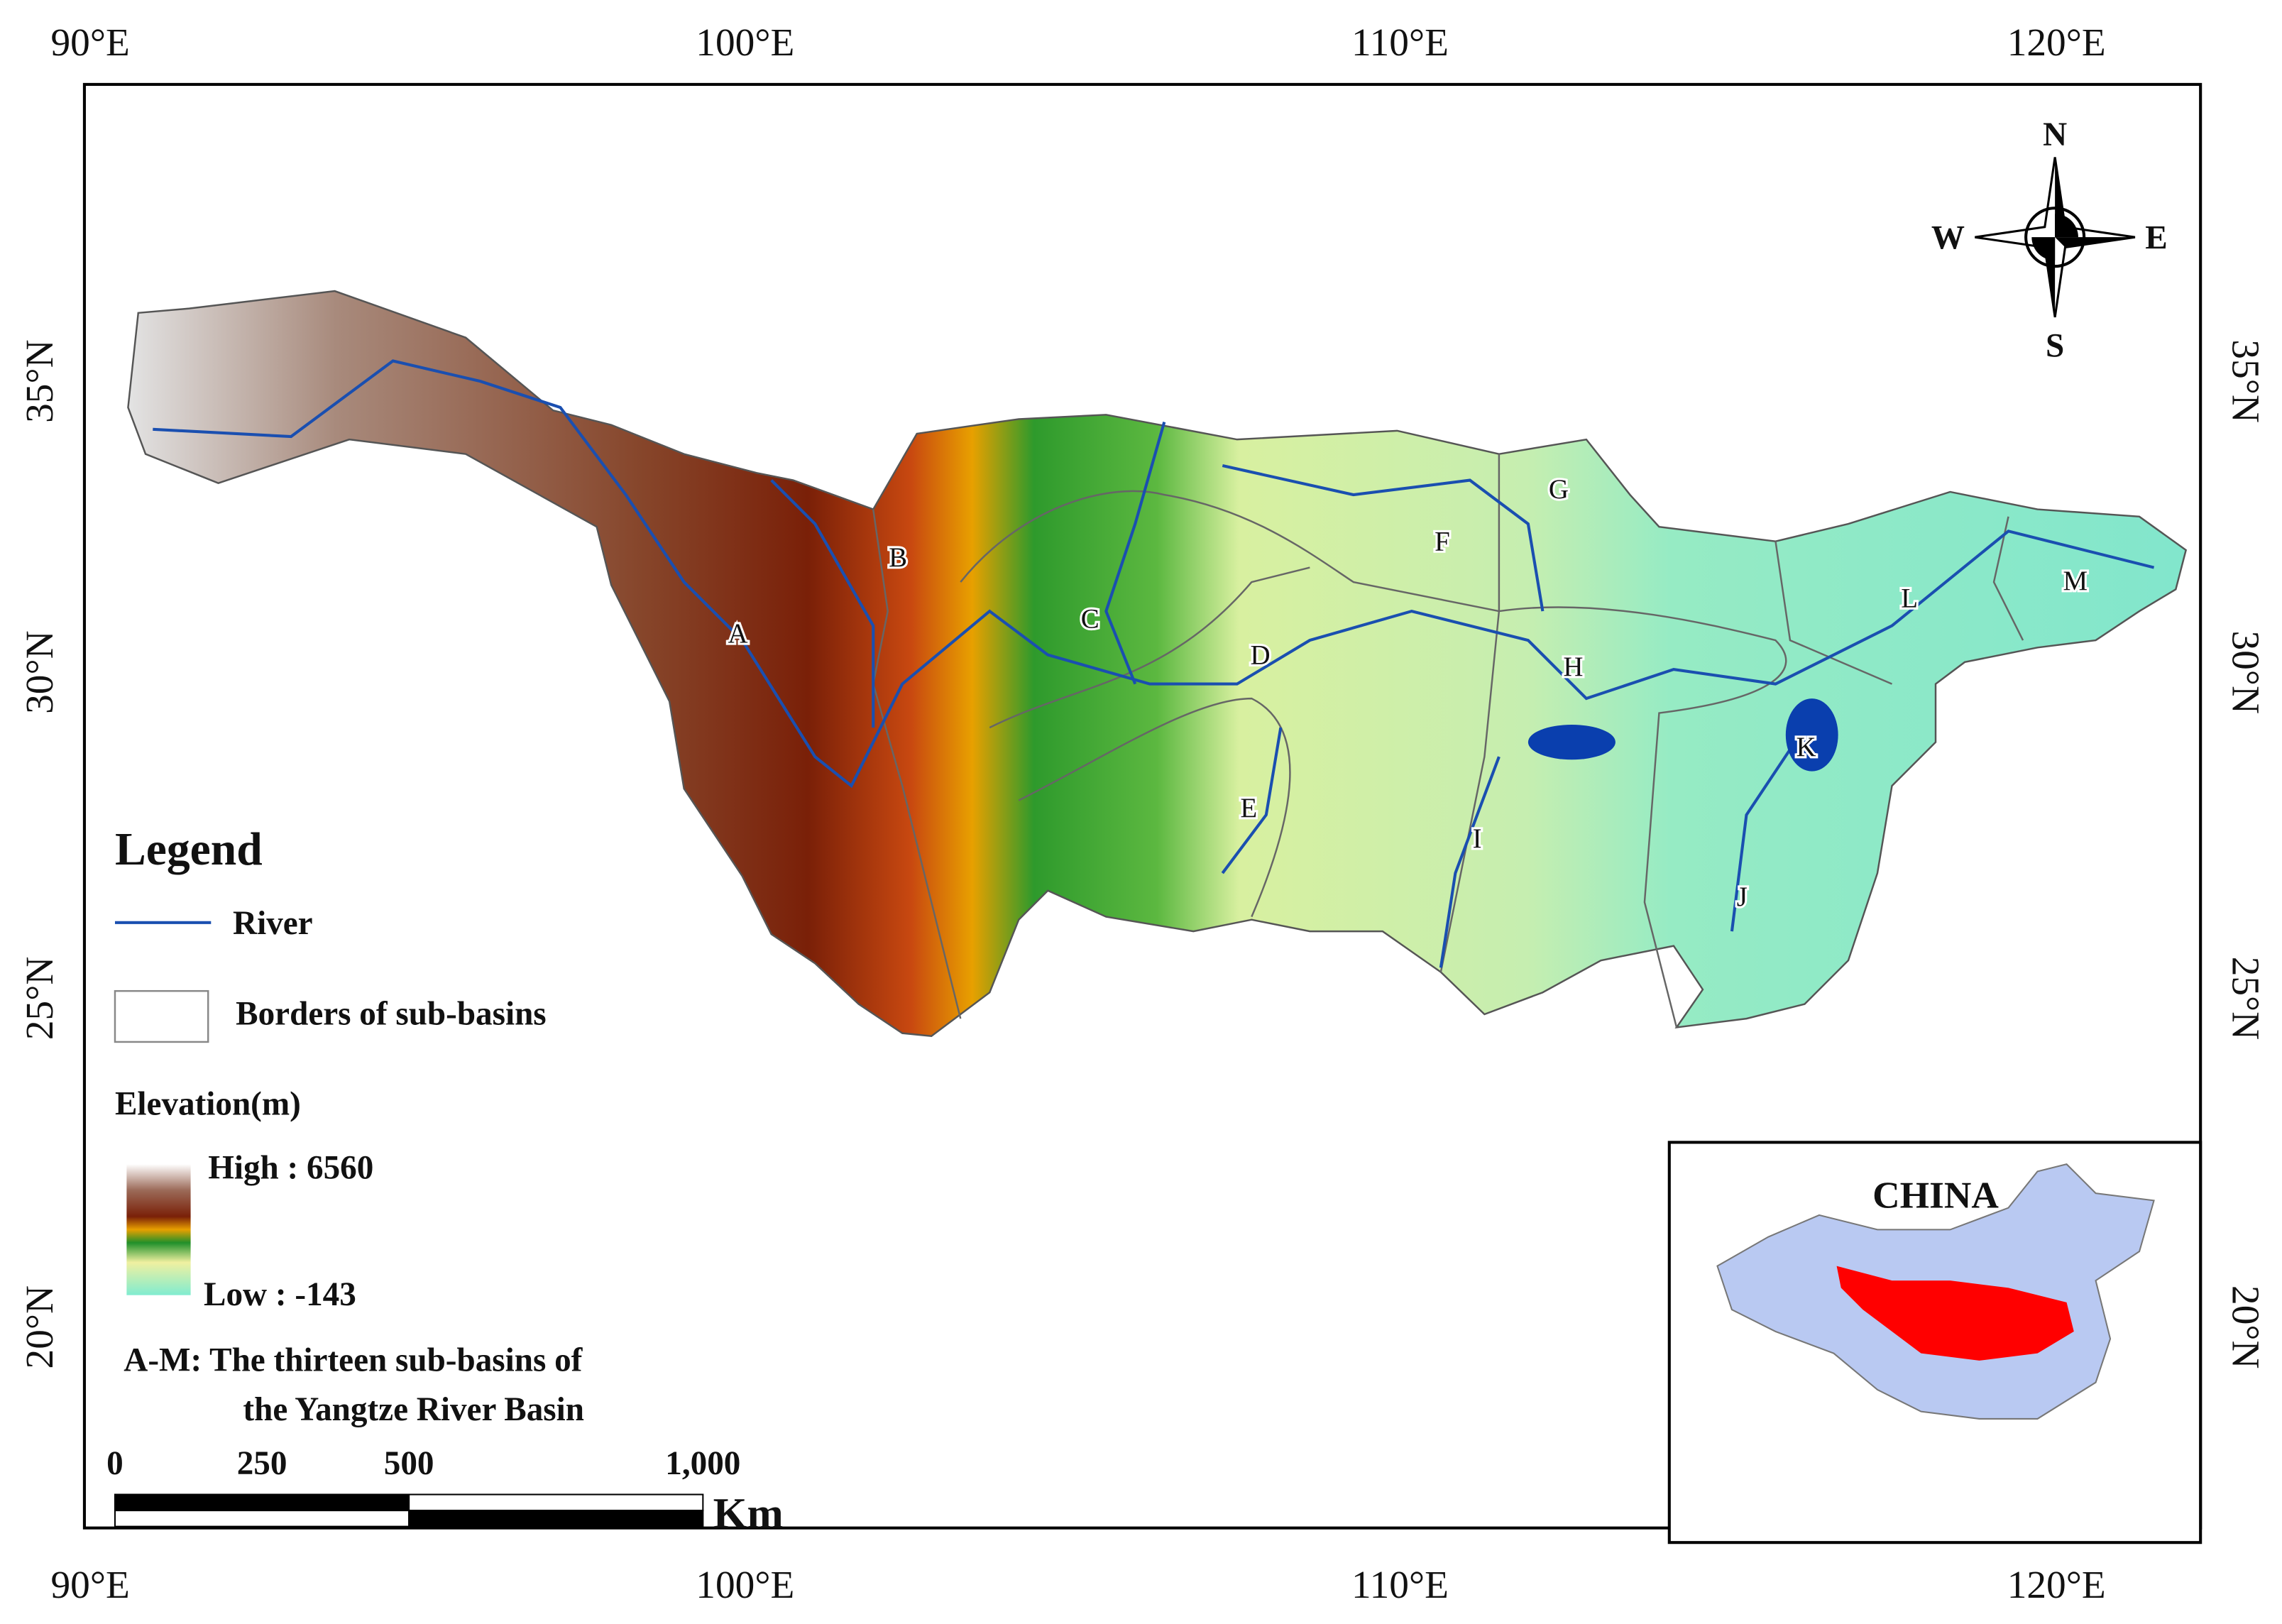 The height and width of the screenshot is (1624, 2282). I want to click on compass-ring, so click(2055, 237).